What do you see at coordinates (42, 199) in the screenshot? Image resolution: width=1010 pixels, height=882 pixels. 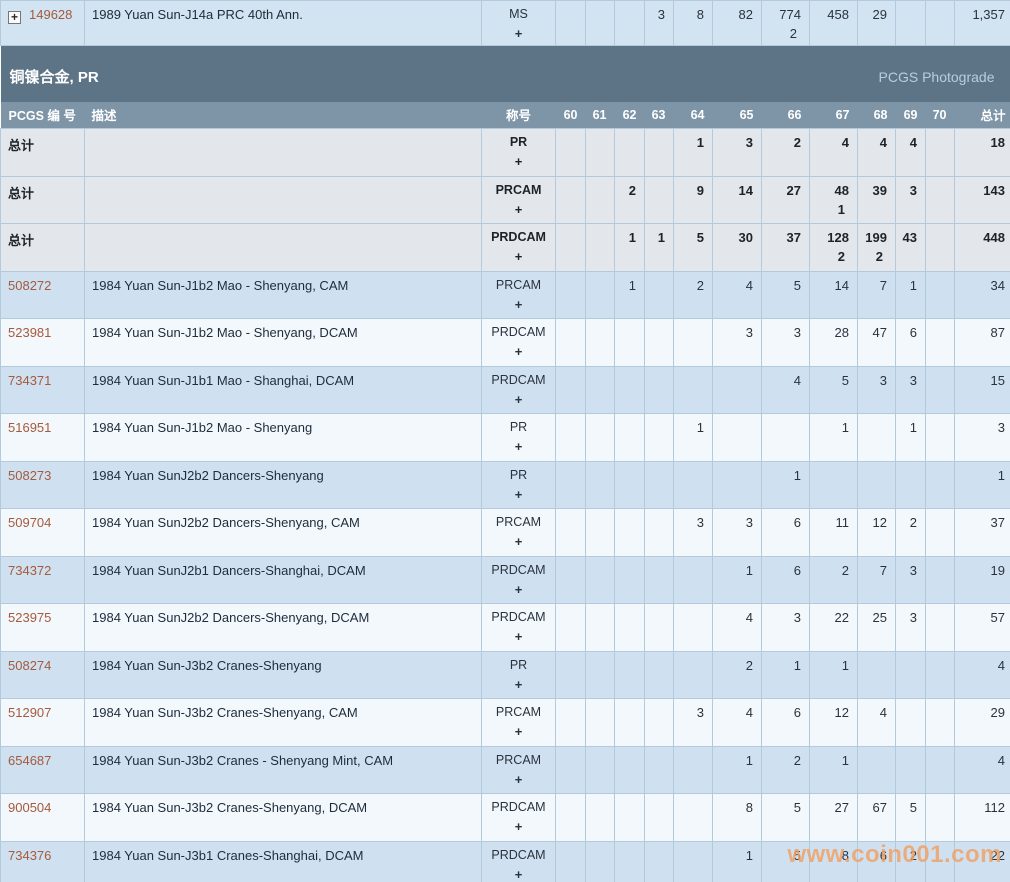 I see `pcgs-number-cell: 总计` at bounding box center [42, 199].